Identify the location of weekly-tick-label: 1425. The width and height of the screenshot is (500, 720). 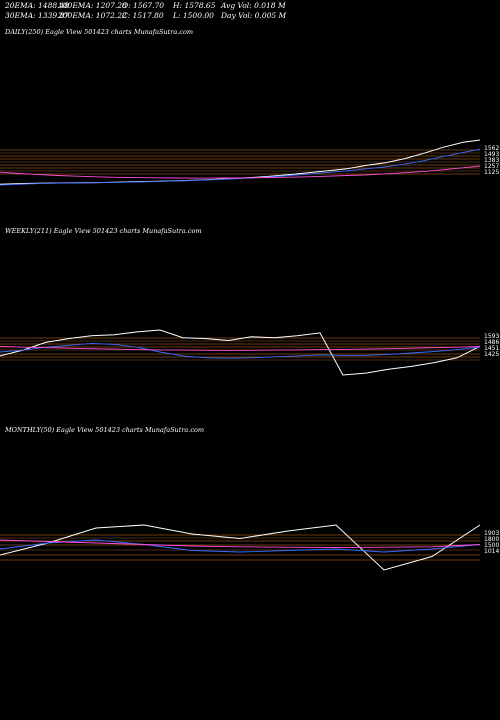
(491, 354).